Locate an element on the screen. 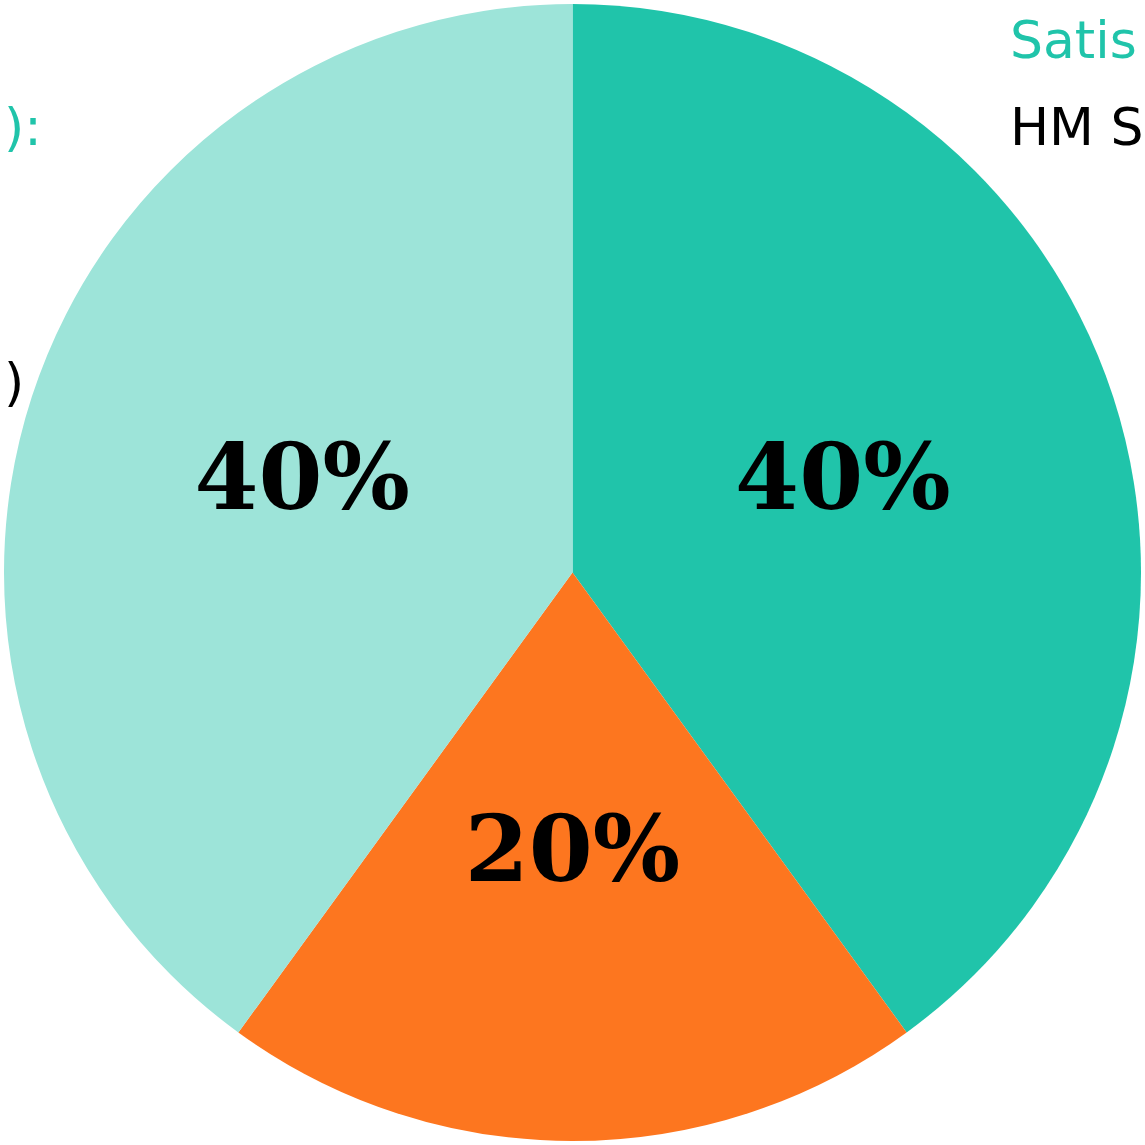 The image size is (1145, 1145). text: Satis is located at coordinates (1073, 40).